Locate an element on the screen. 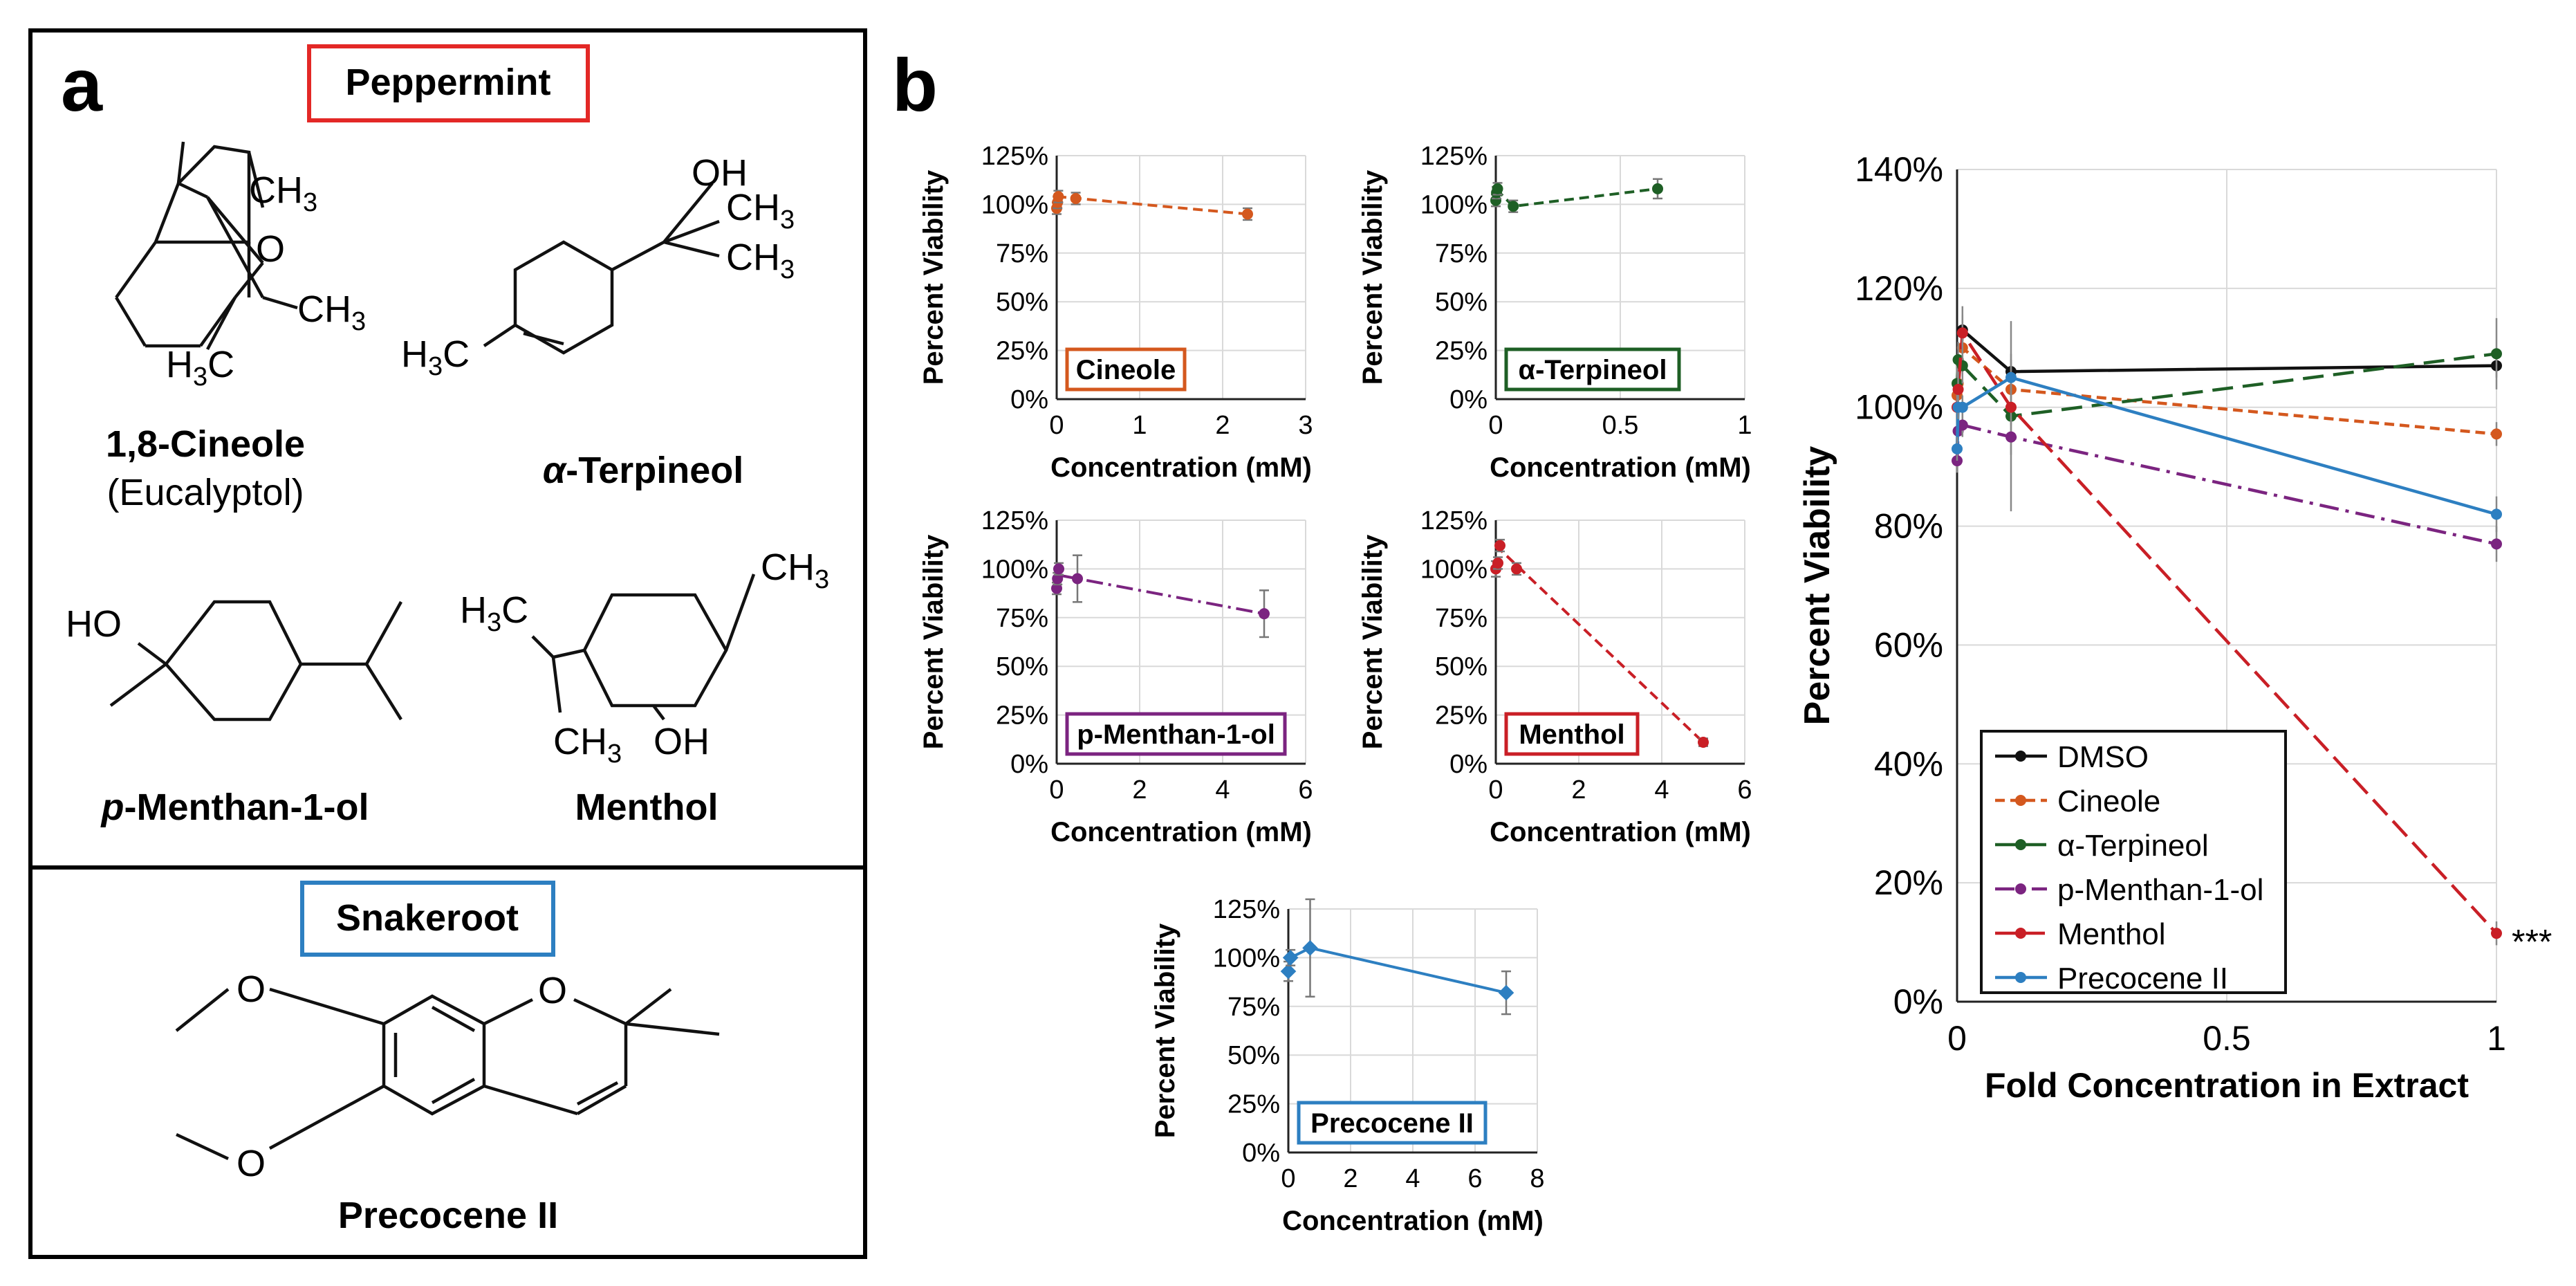 The image size is (2576, 1286). y-tick-label: 20% is located at coordinates (1909, 882).